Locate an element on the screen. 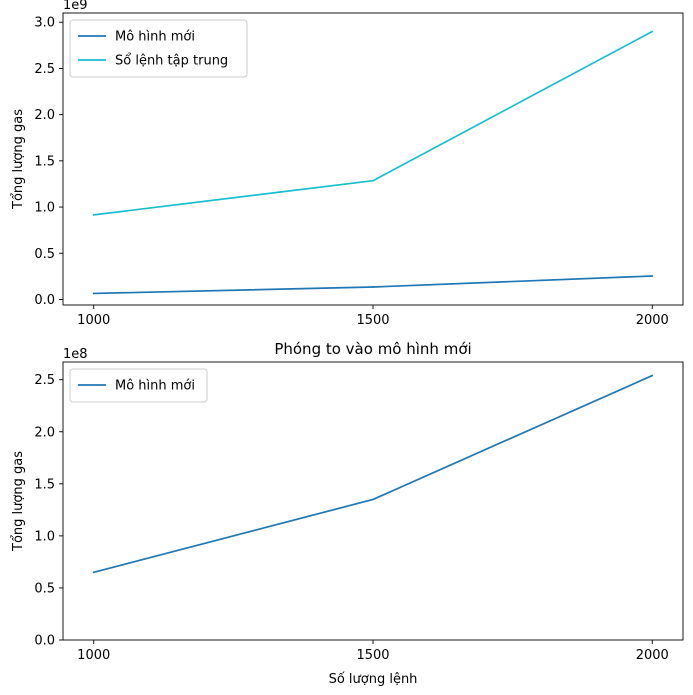 This screenshot has width=693, height=695. legend-label: Sổ lệnh tập trung is located at coordinates (171, 61).